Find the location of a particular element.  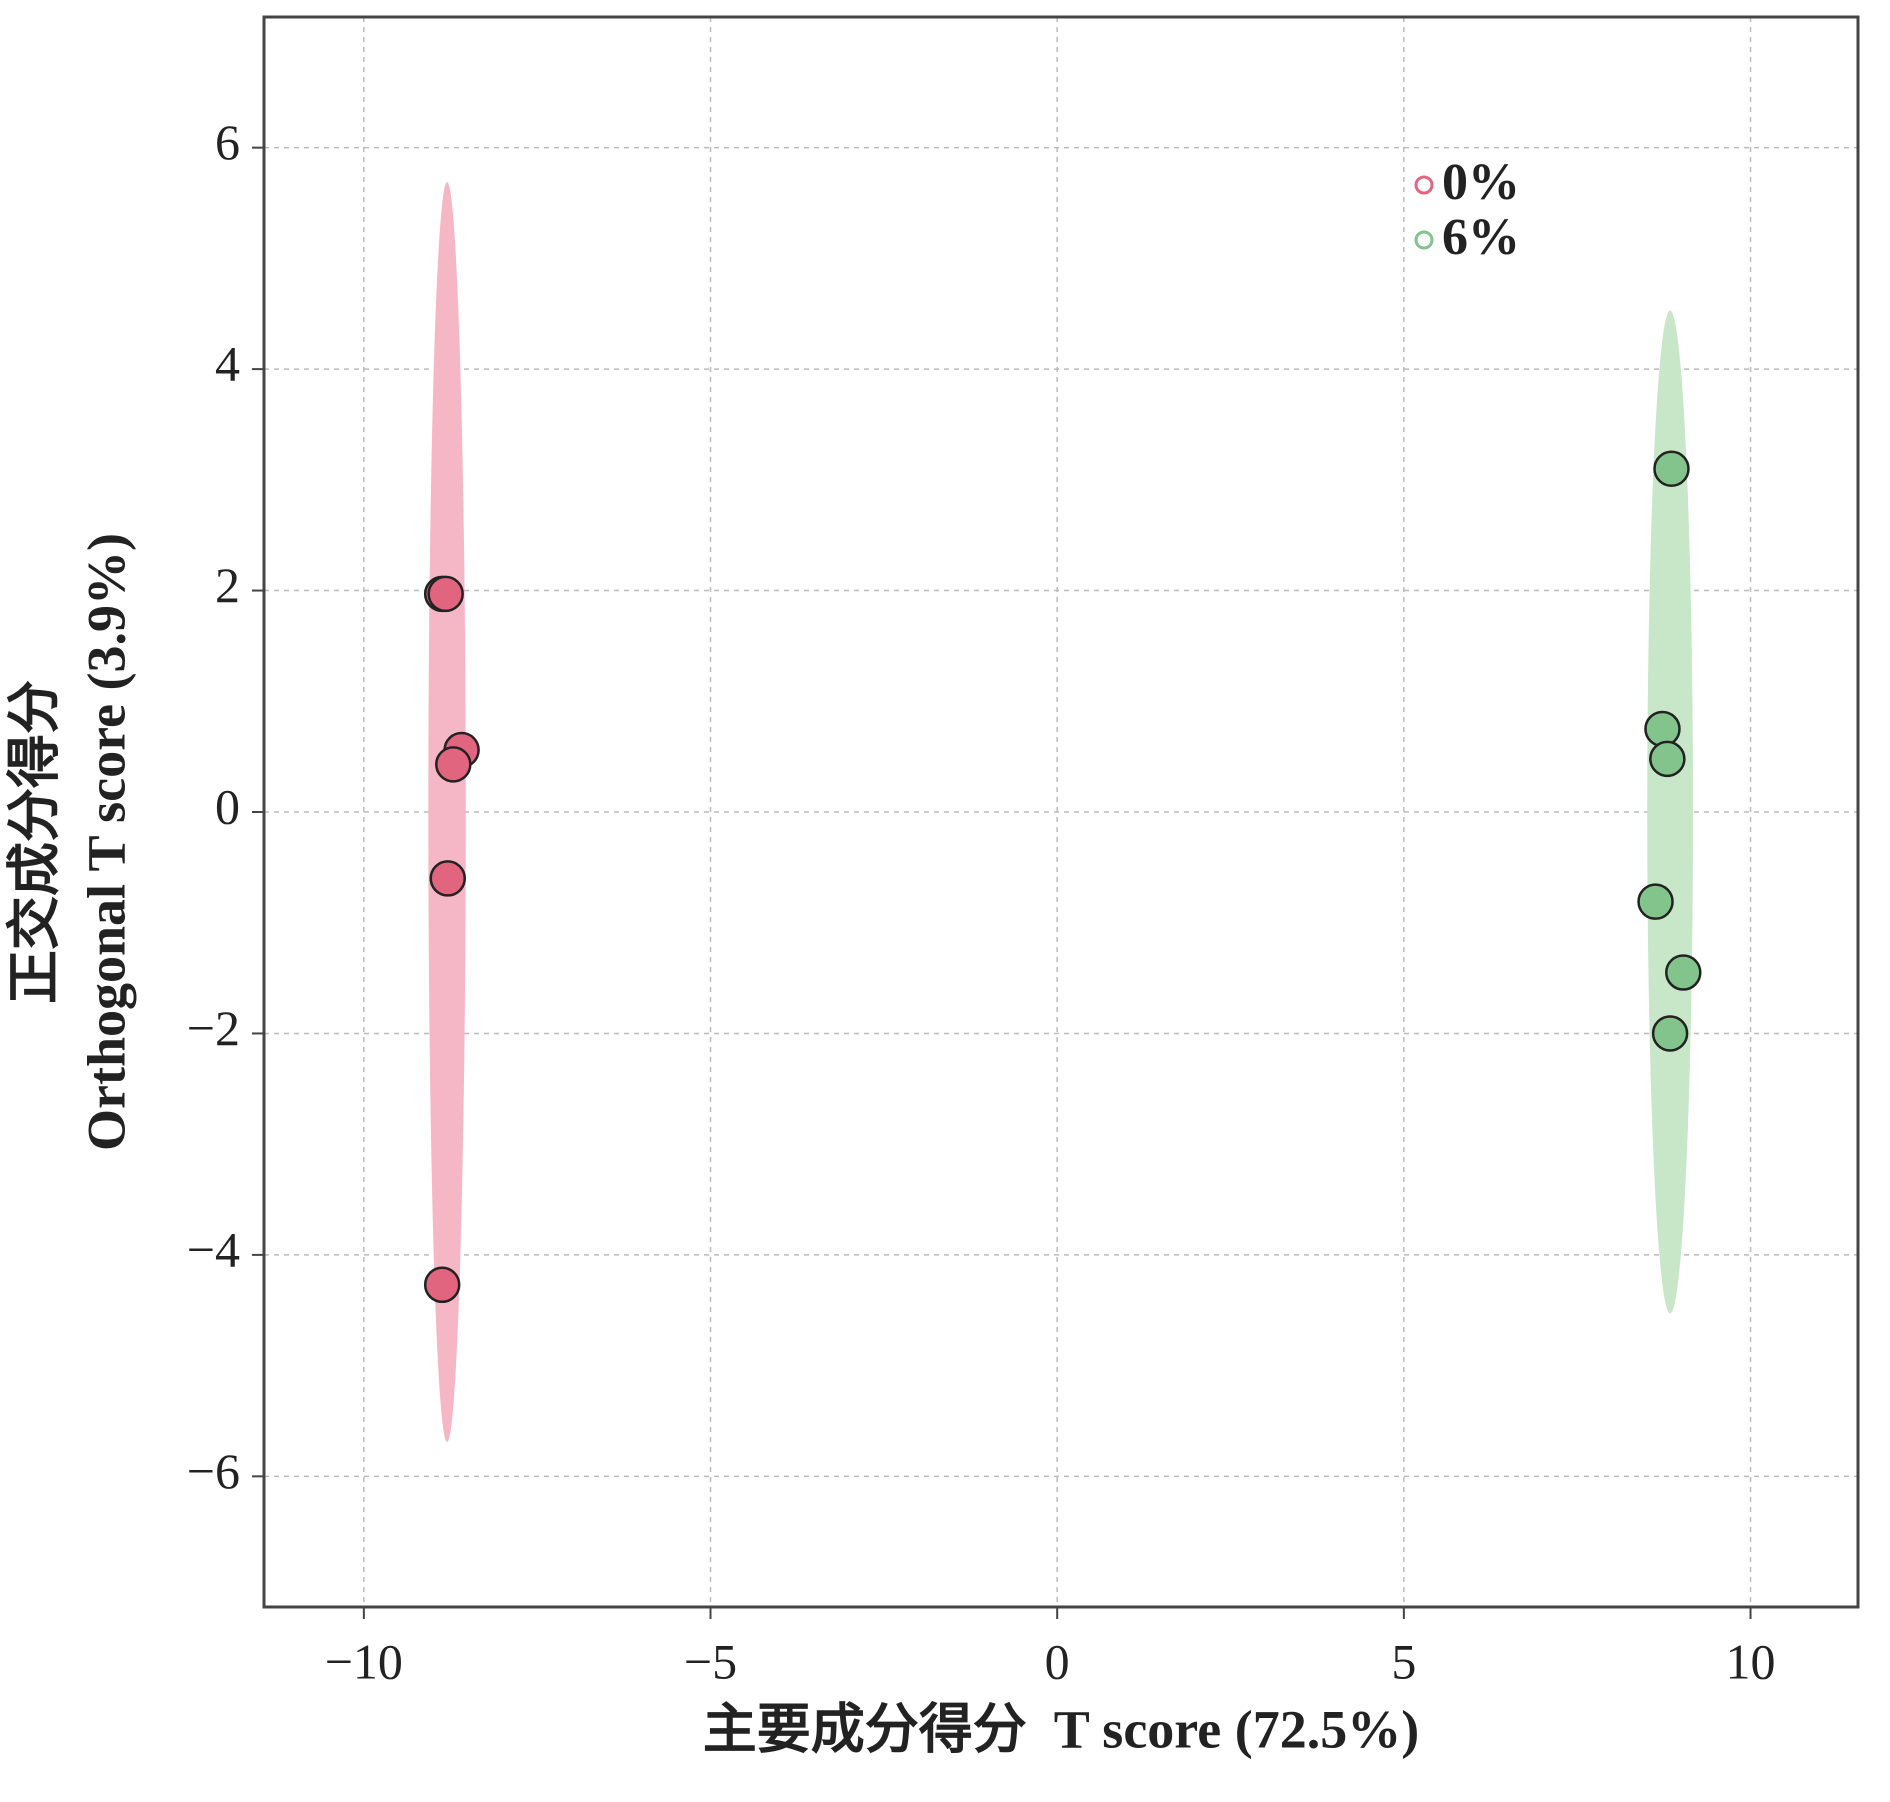

x-tick-label: −5 is located at coordinates (710, 1661).